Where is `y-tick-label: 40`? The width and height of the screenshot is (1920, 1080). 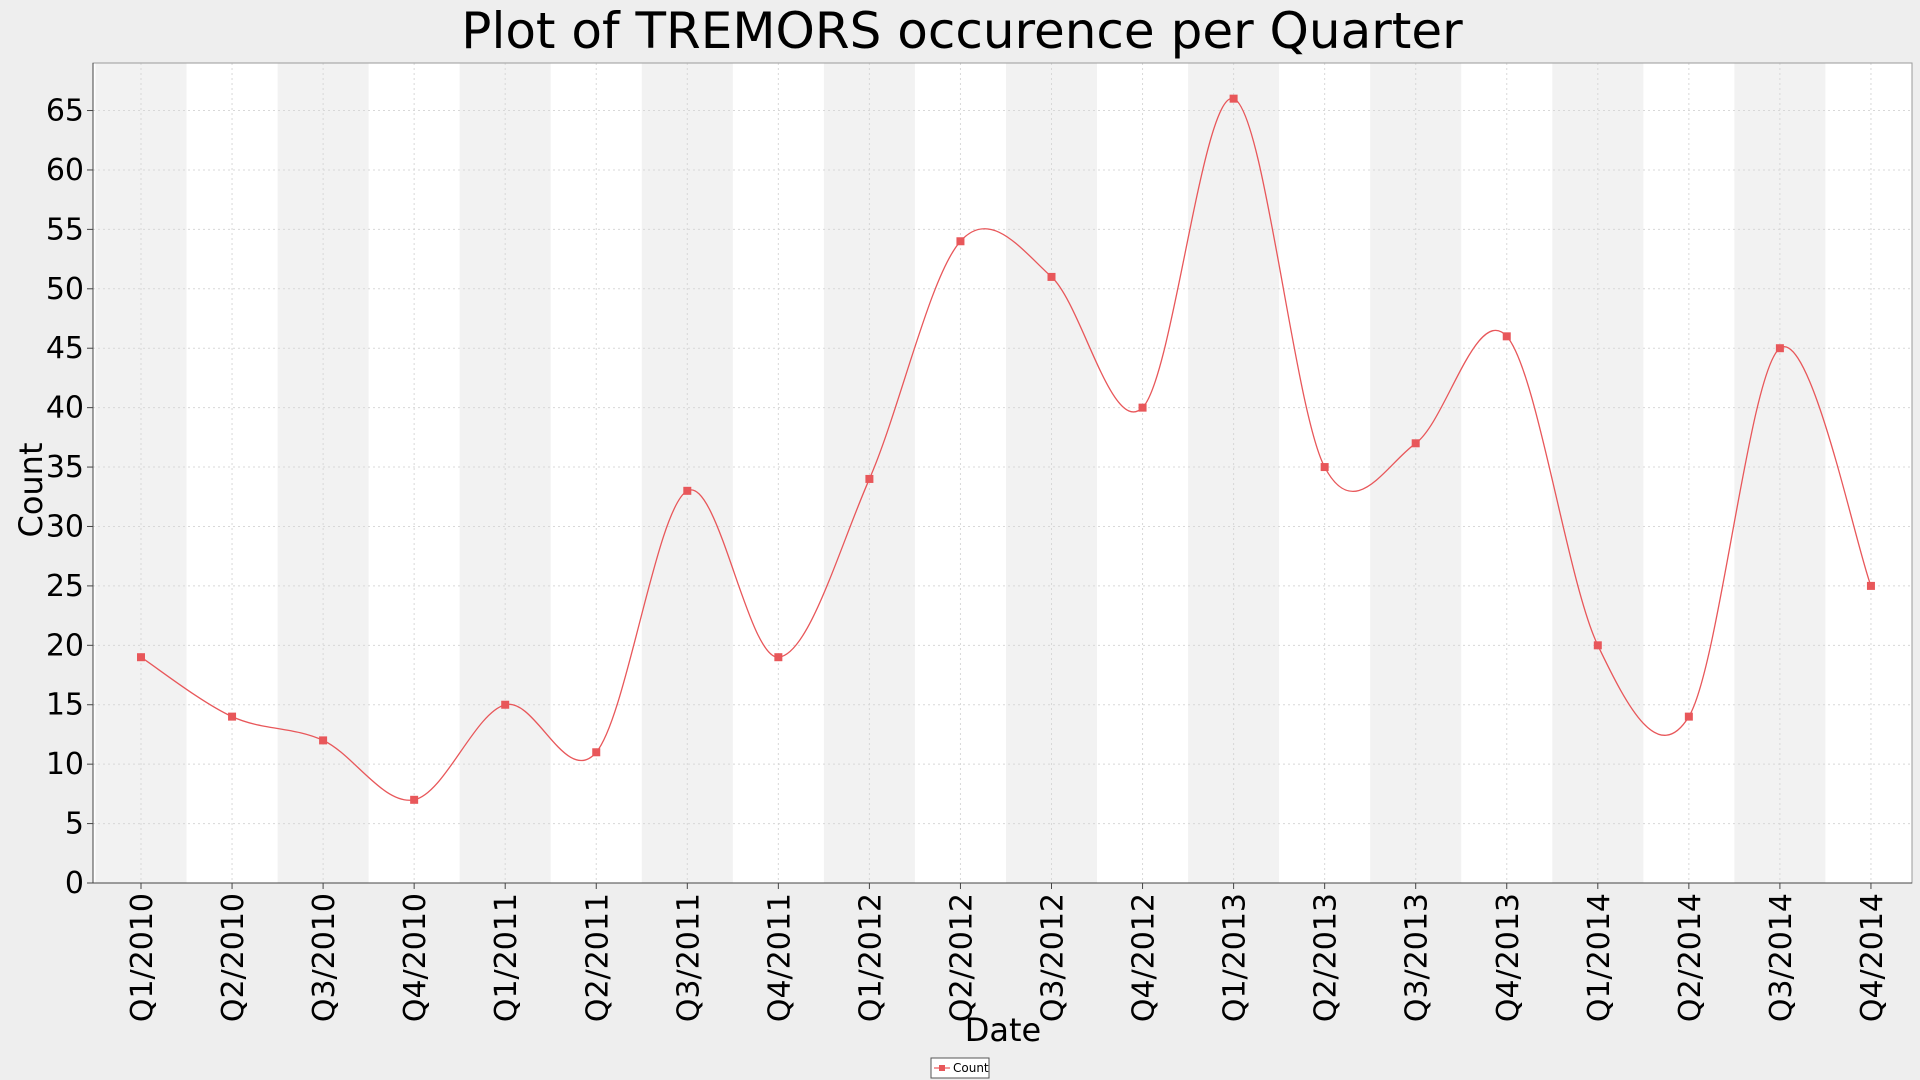 y-tick-label: 40 is located at coordinates (65, 408).